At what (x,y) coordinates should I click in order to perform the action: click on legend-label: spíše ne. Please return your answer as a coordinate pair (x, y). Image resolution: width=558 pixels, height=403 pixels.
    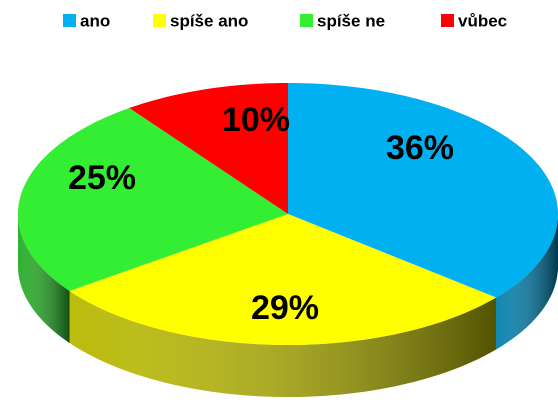
    Looking at the image, I should click on (351, 20).